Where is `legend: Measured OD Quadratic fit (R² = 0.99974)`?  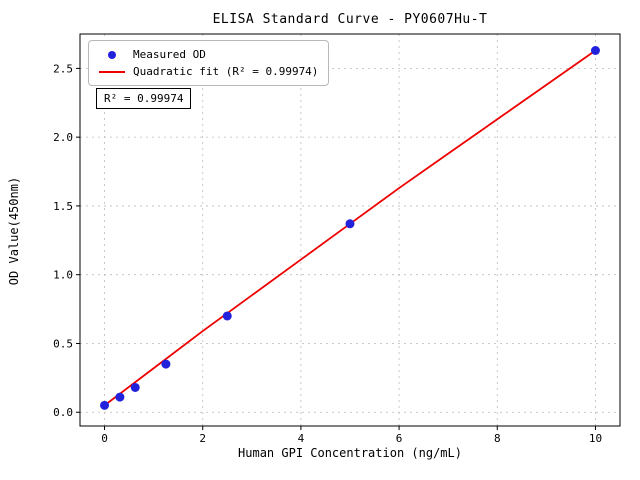 legend: Measured OD Quadratic fit (R² = 0.99974) is located at coordinates (209, 63).